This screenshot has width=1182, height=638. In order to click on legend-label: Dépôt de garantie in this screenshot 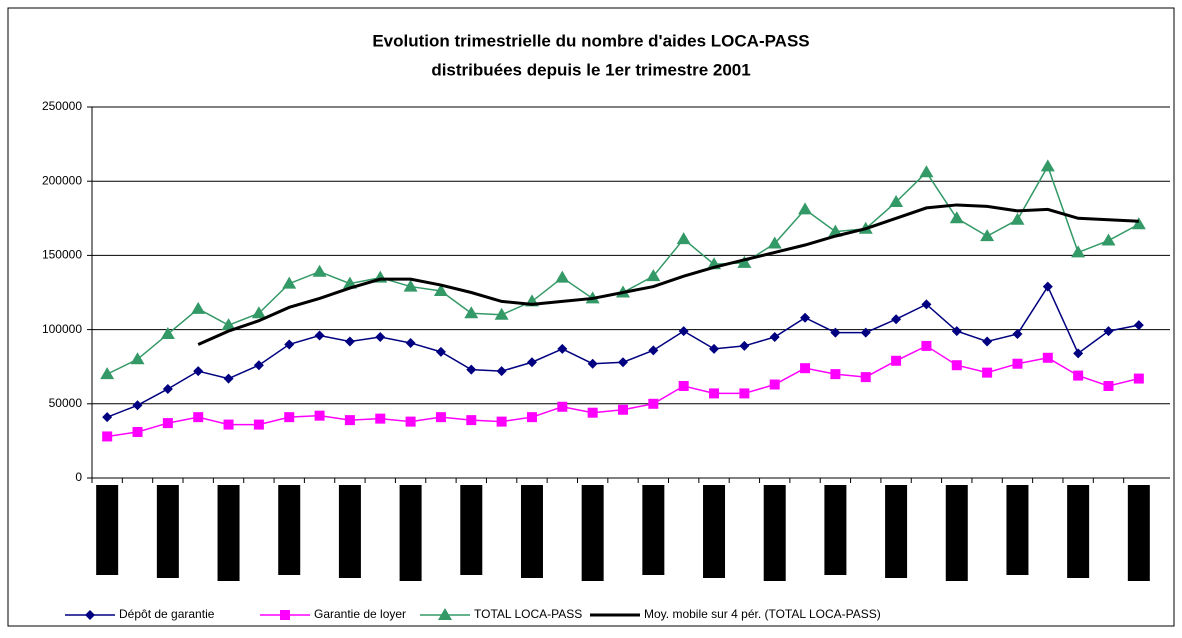, I will do `click(167, 614)`.